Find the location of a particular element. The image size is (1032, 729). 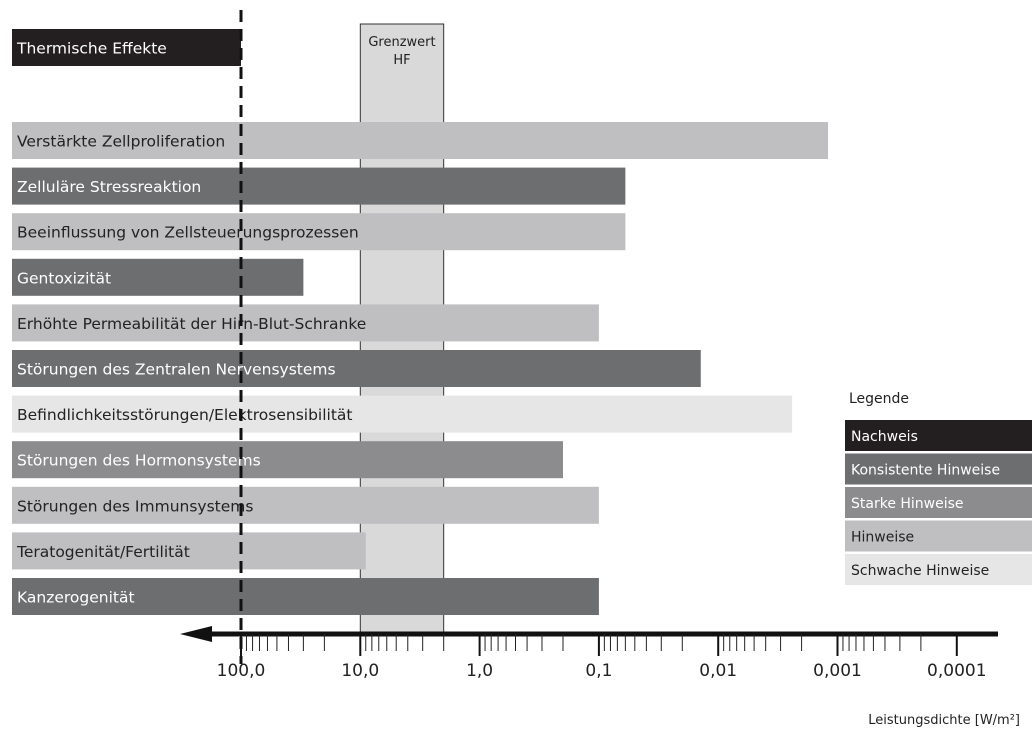

bar-row: Kanzerogenität is located at coordinates (305, 596).